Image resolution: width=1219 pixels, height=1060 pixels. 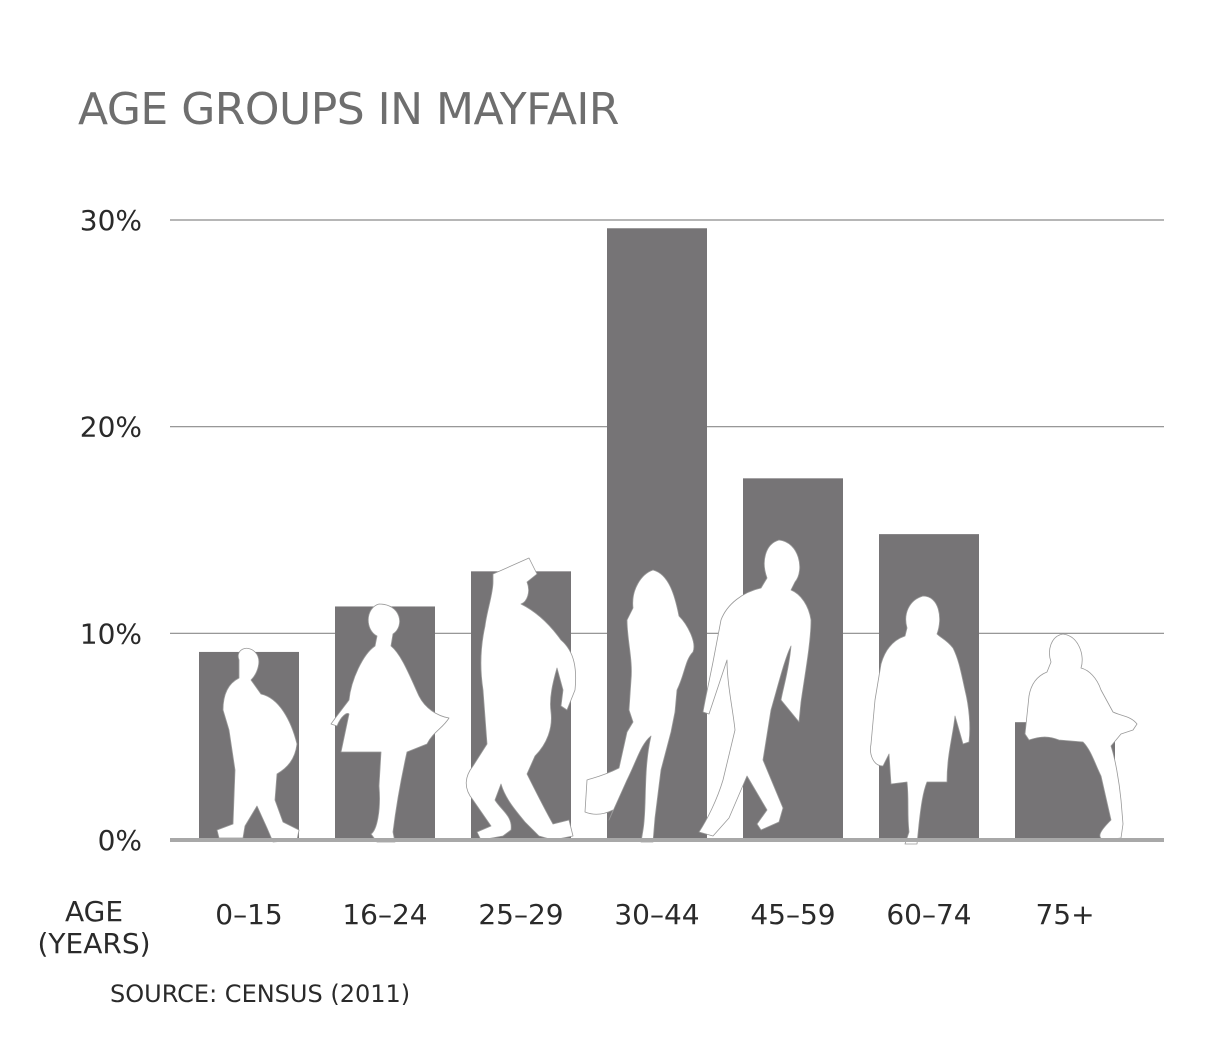 What do you see at coordinates (248, 914) in the screenshot?
I see `x-tick-label: 0–15` at bounding box center [248, 914].